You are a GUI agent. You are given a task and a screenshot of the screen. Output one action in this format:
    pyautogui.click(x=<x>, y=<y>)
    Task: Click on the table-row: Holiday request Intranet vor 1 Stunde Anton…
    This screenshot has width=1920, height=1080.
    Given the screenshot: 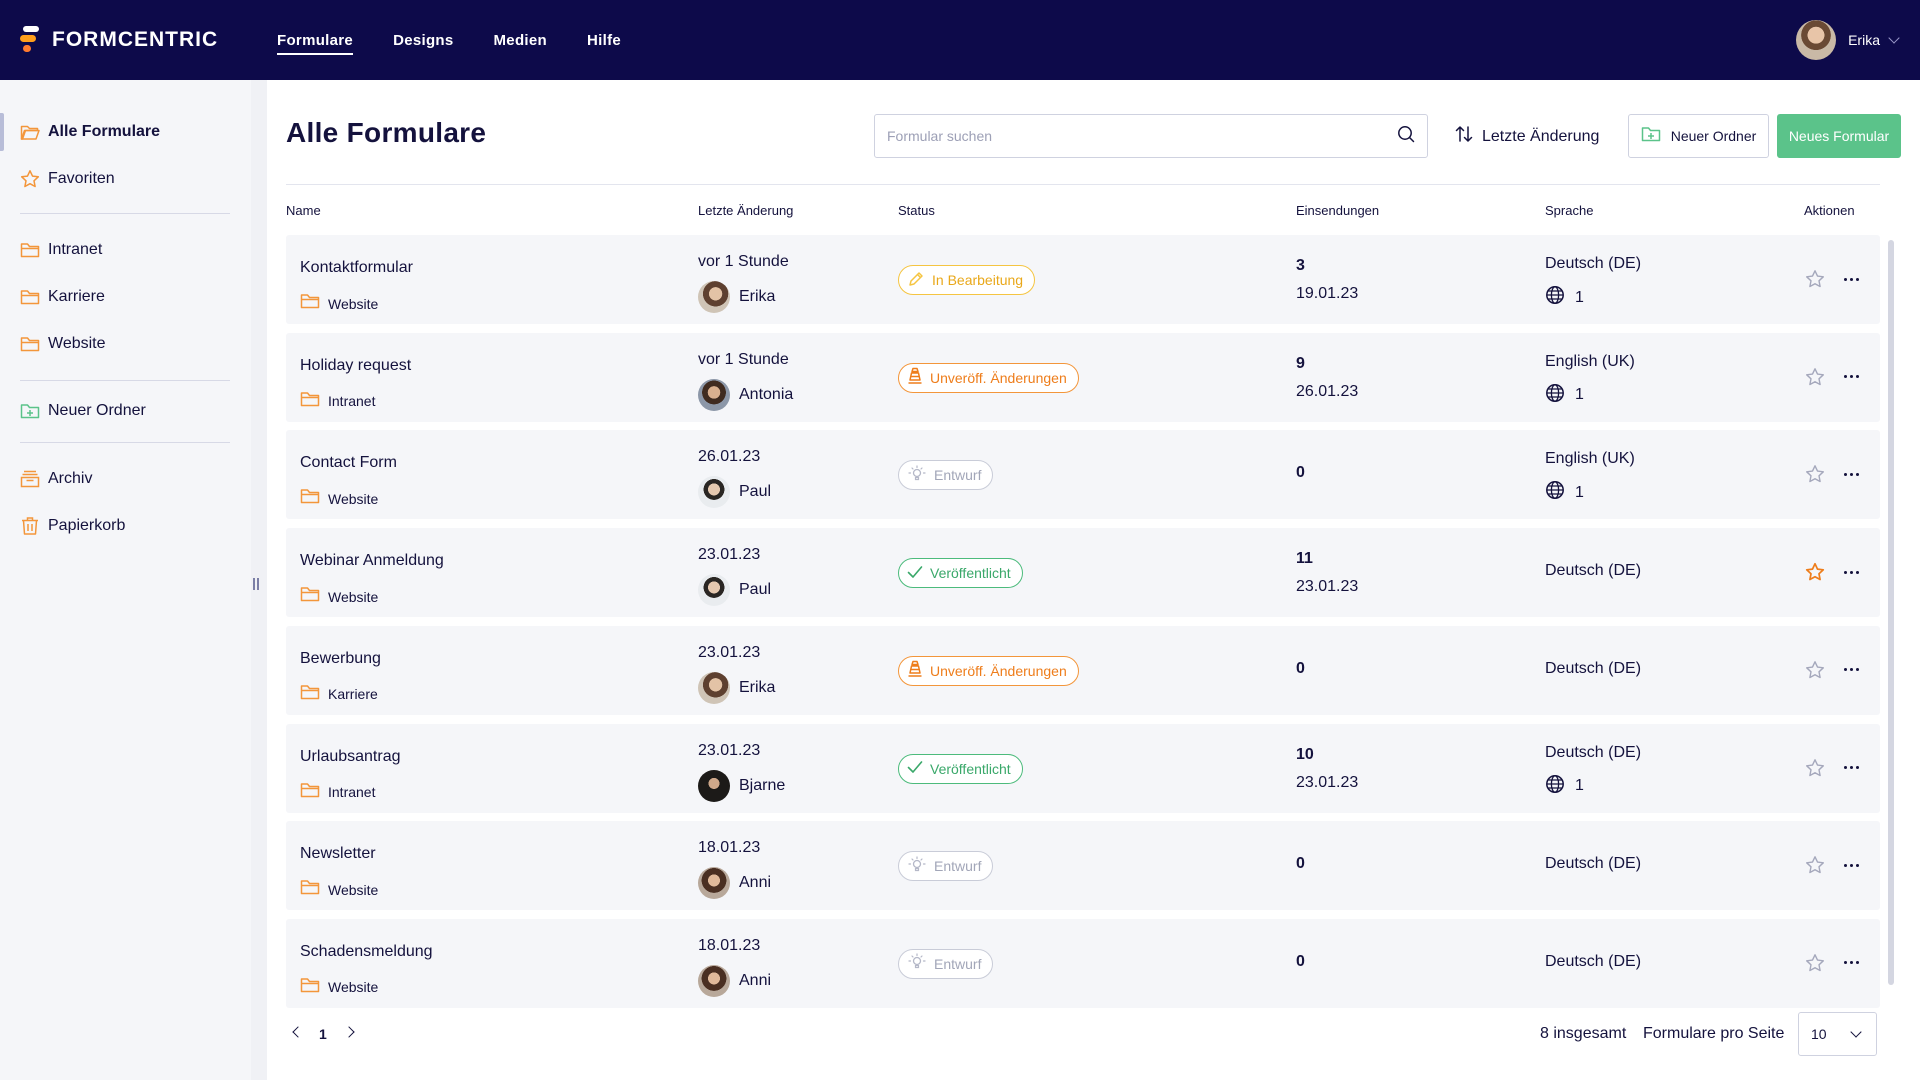 What is the action you would take?
    pyautogui.click(x=1083, y=377)
    